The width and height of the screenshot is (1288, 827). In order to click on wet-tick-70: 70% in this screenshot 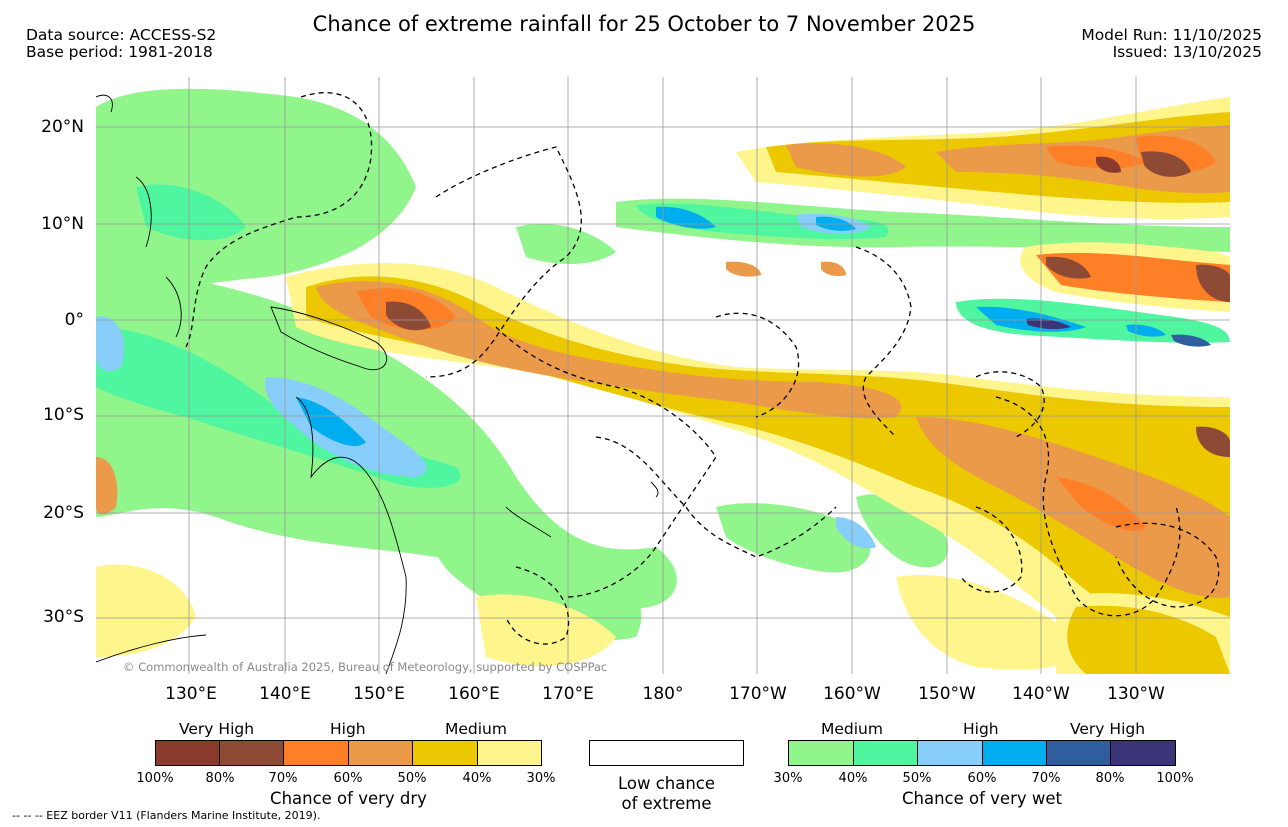, I will do `click(1046, 778)`.